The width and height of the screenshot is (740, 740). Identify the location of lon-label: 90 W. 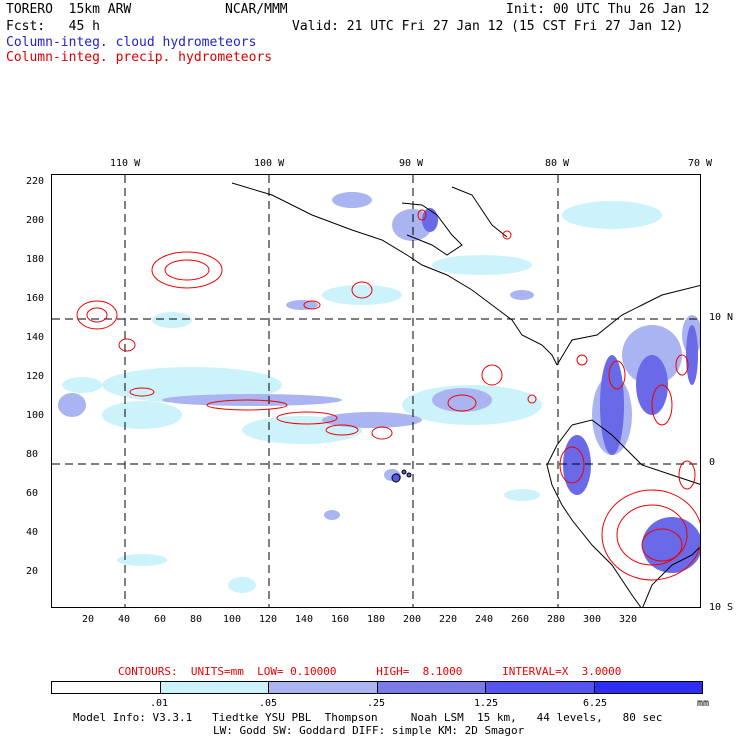
(411, 163).